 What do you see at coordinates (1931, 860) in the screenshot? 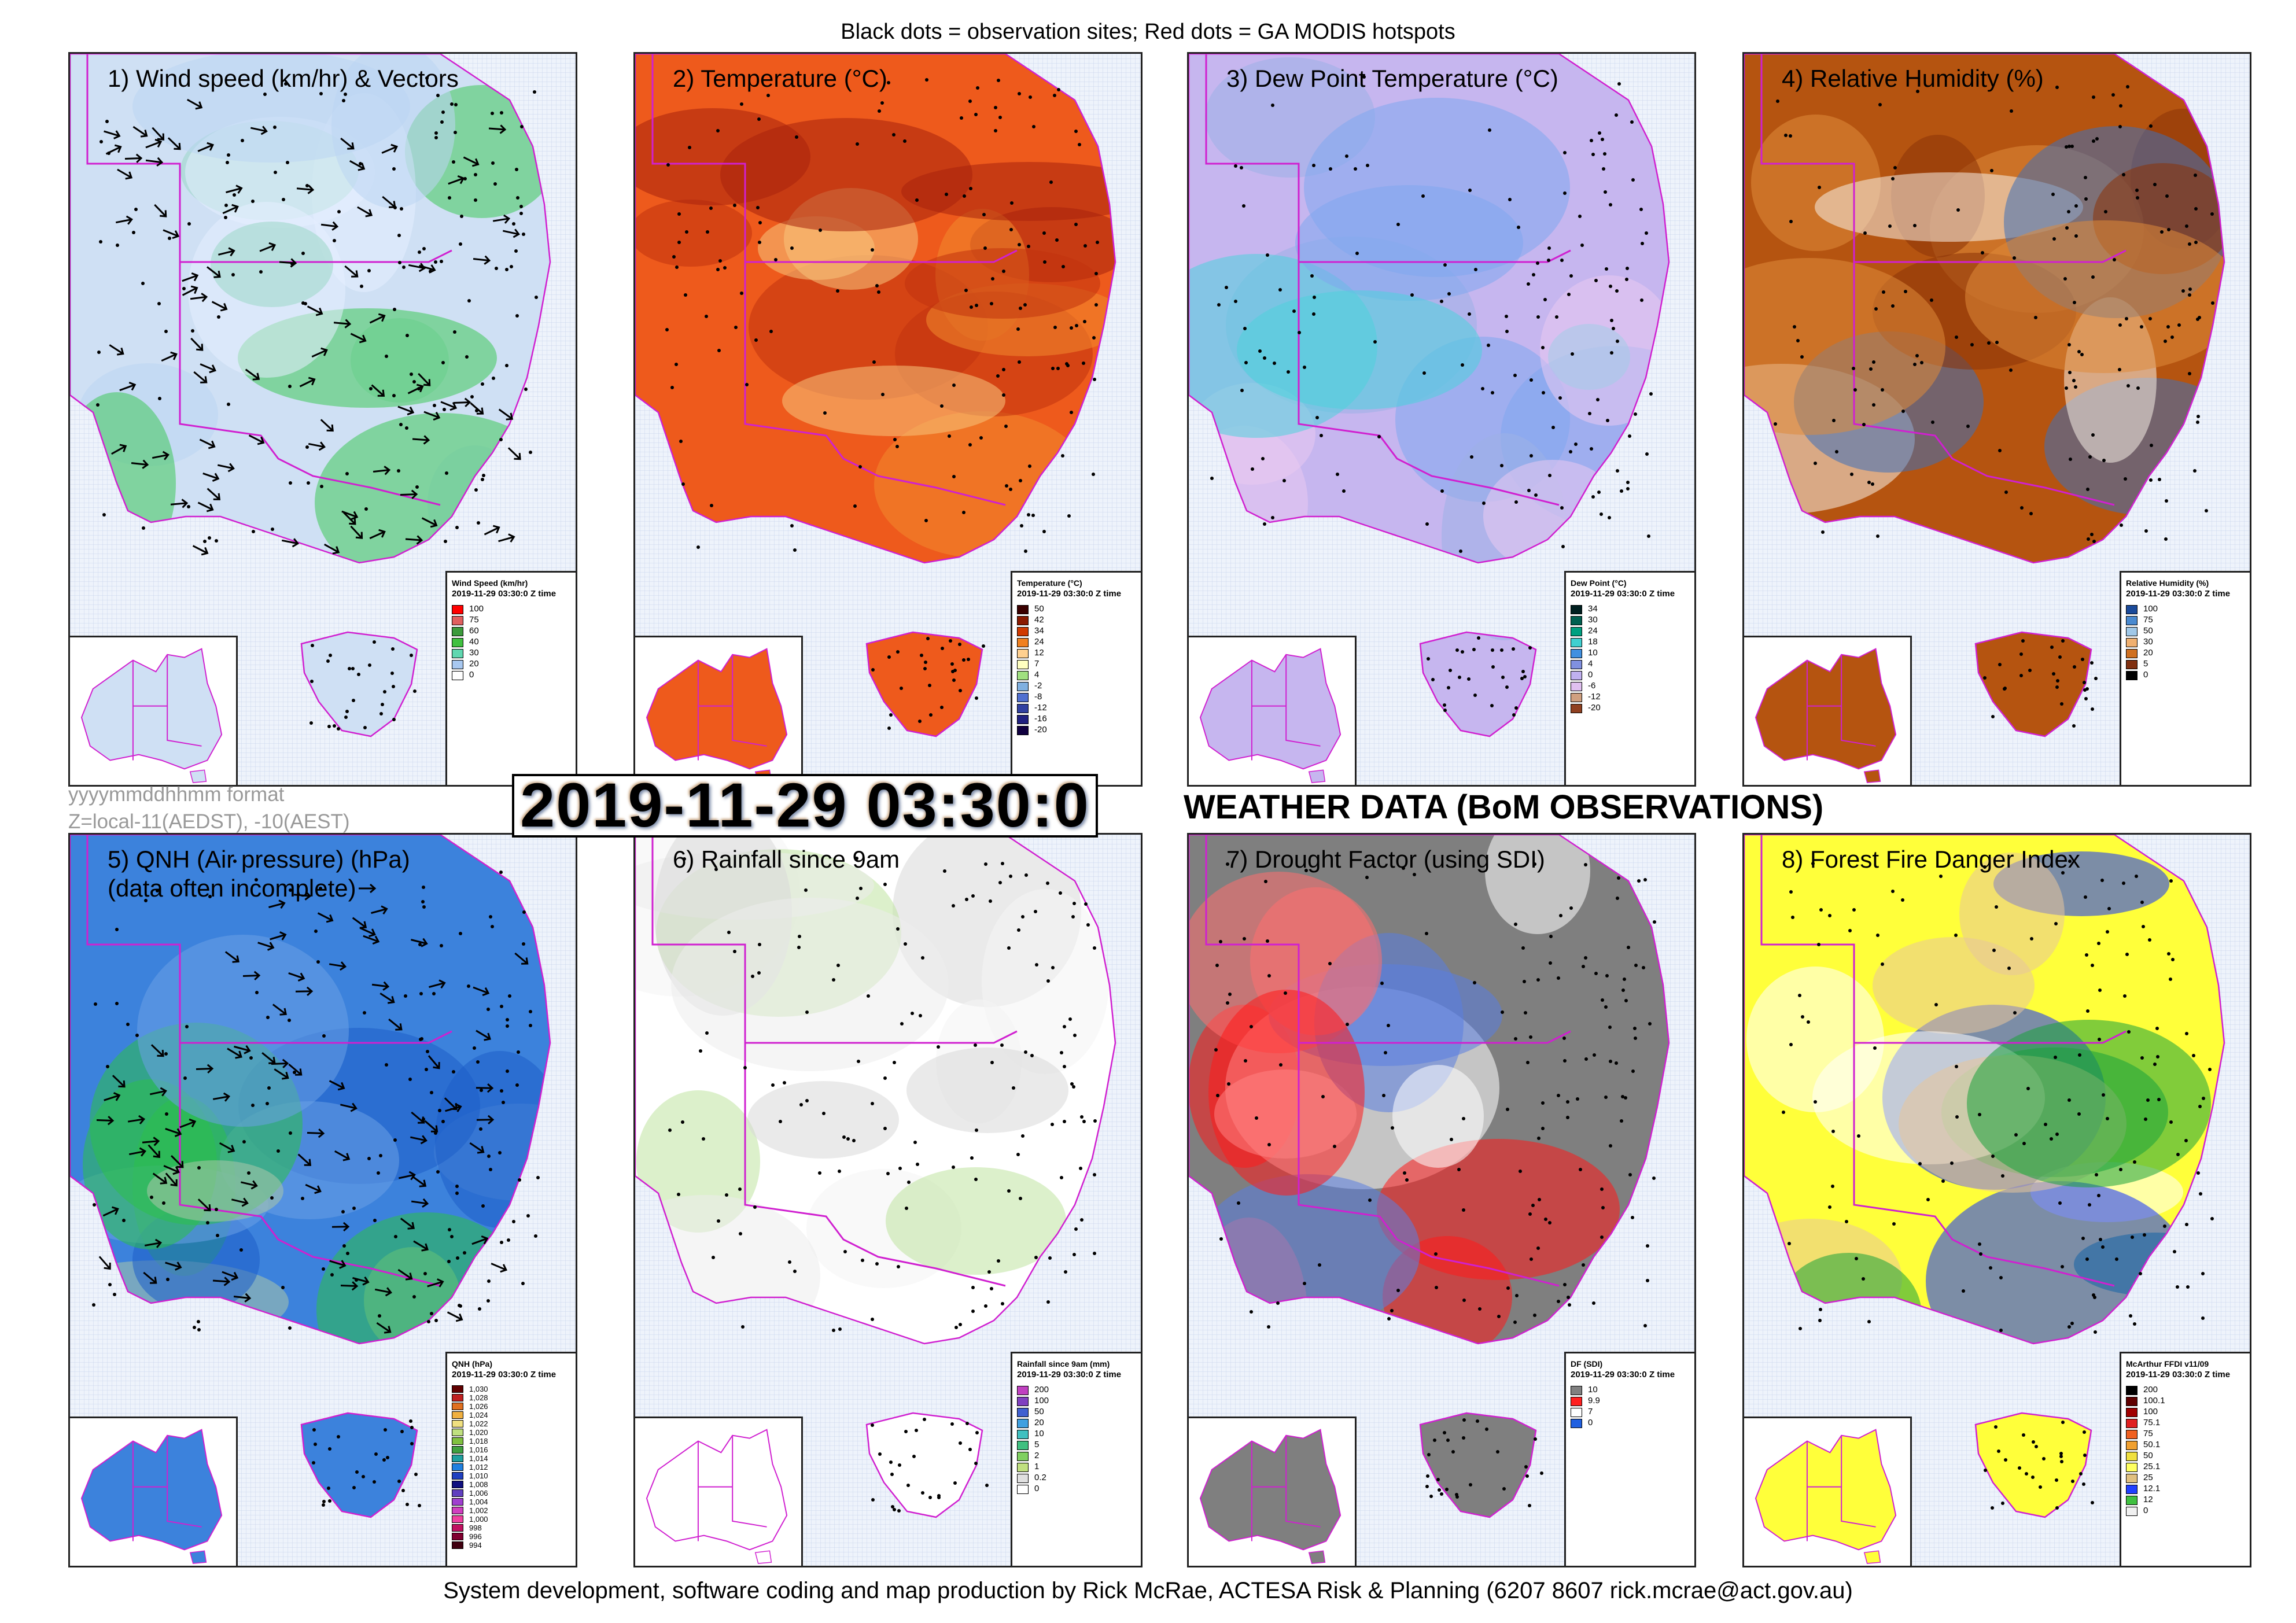
I see `panel-title-text: 8) Forest Fire Danger Index` at bounding box center [1931, 860].